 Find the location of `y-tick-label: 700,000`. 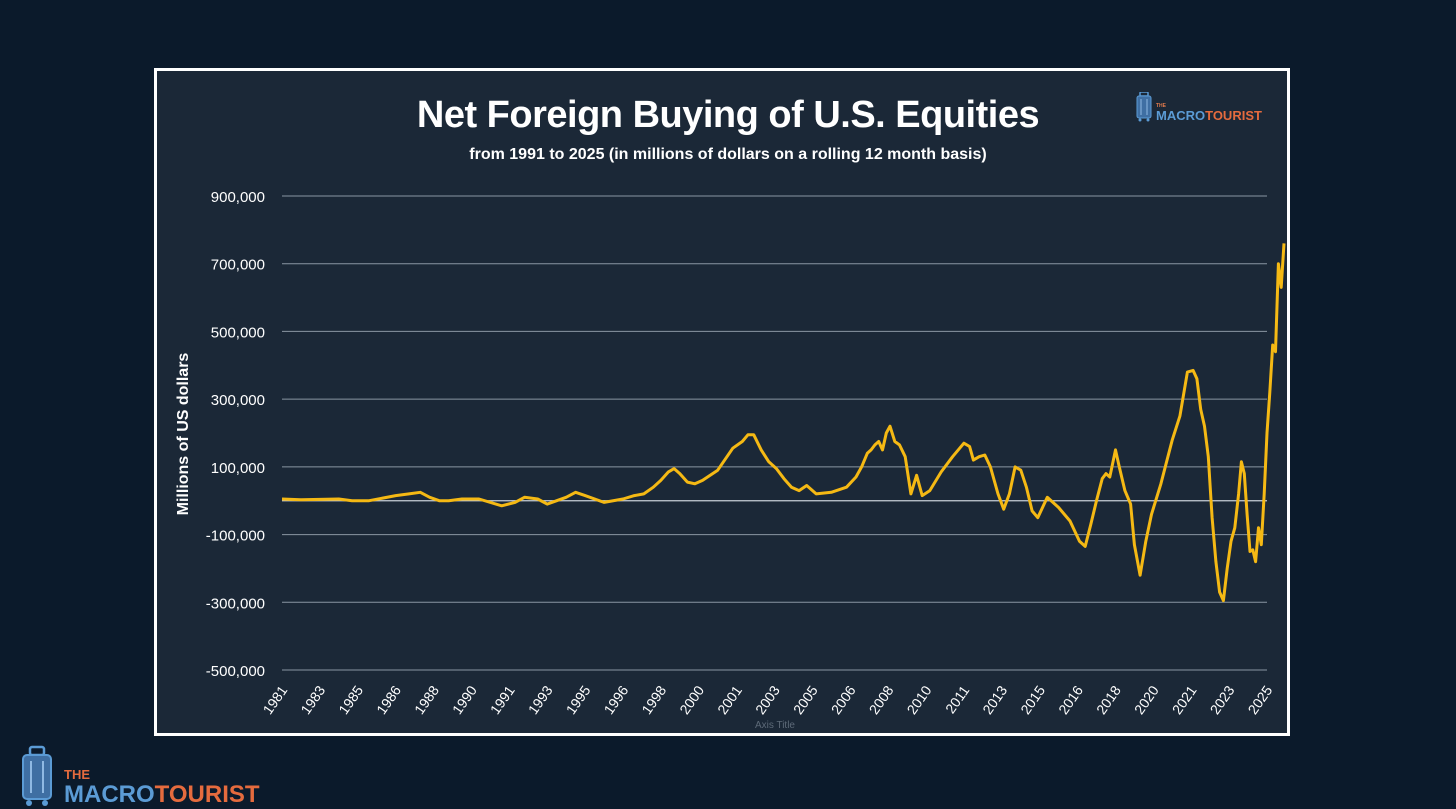

y-tick-label: 700,000 is located at coordinates (238, 265).